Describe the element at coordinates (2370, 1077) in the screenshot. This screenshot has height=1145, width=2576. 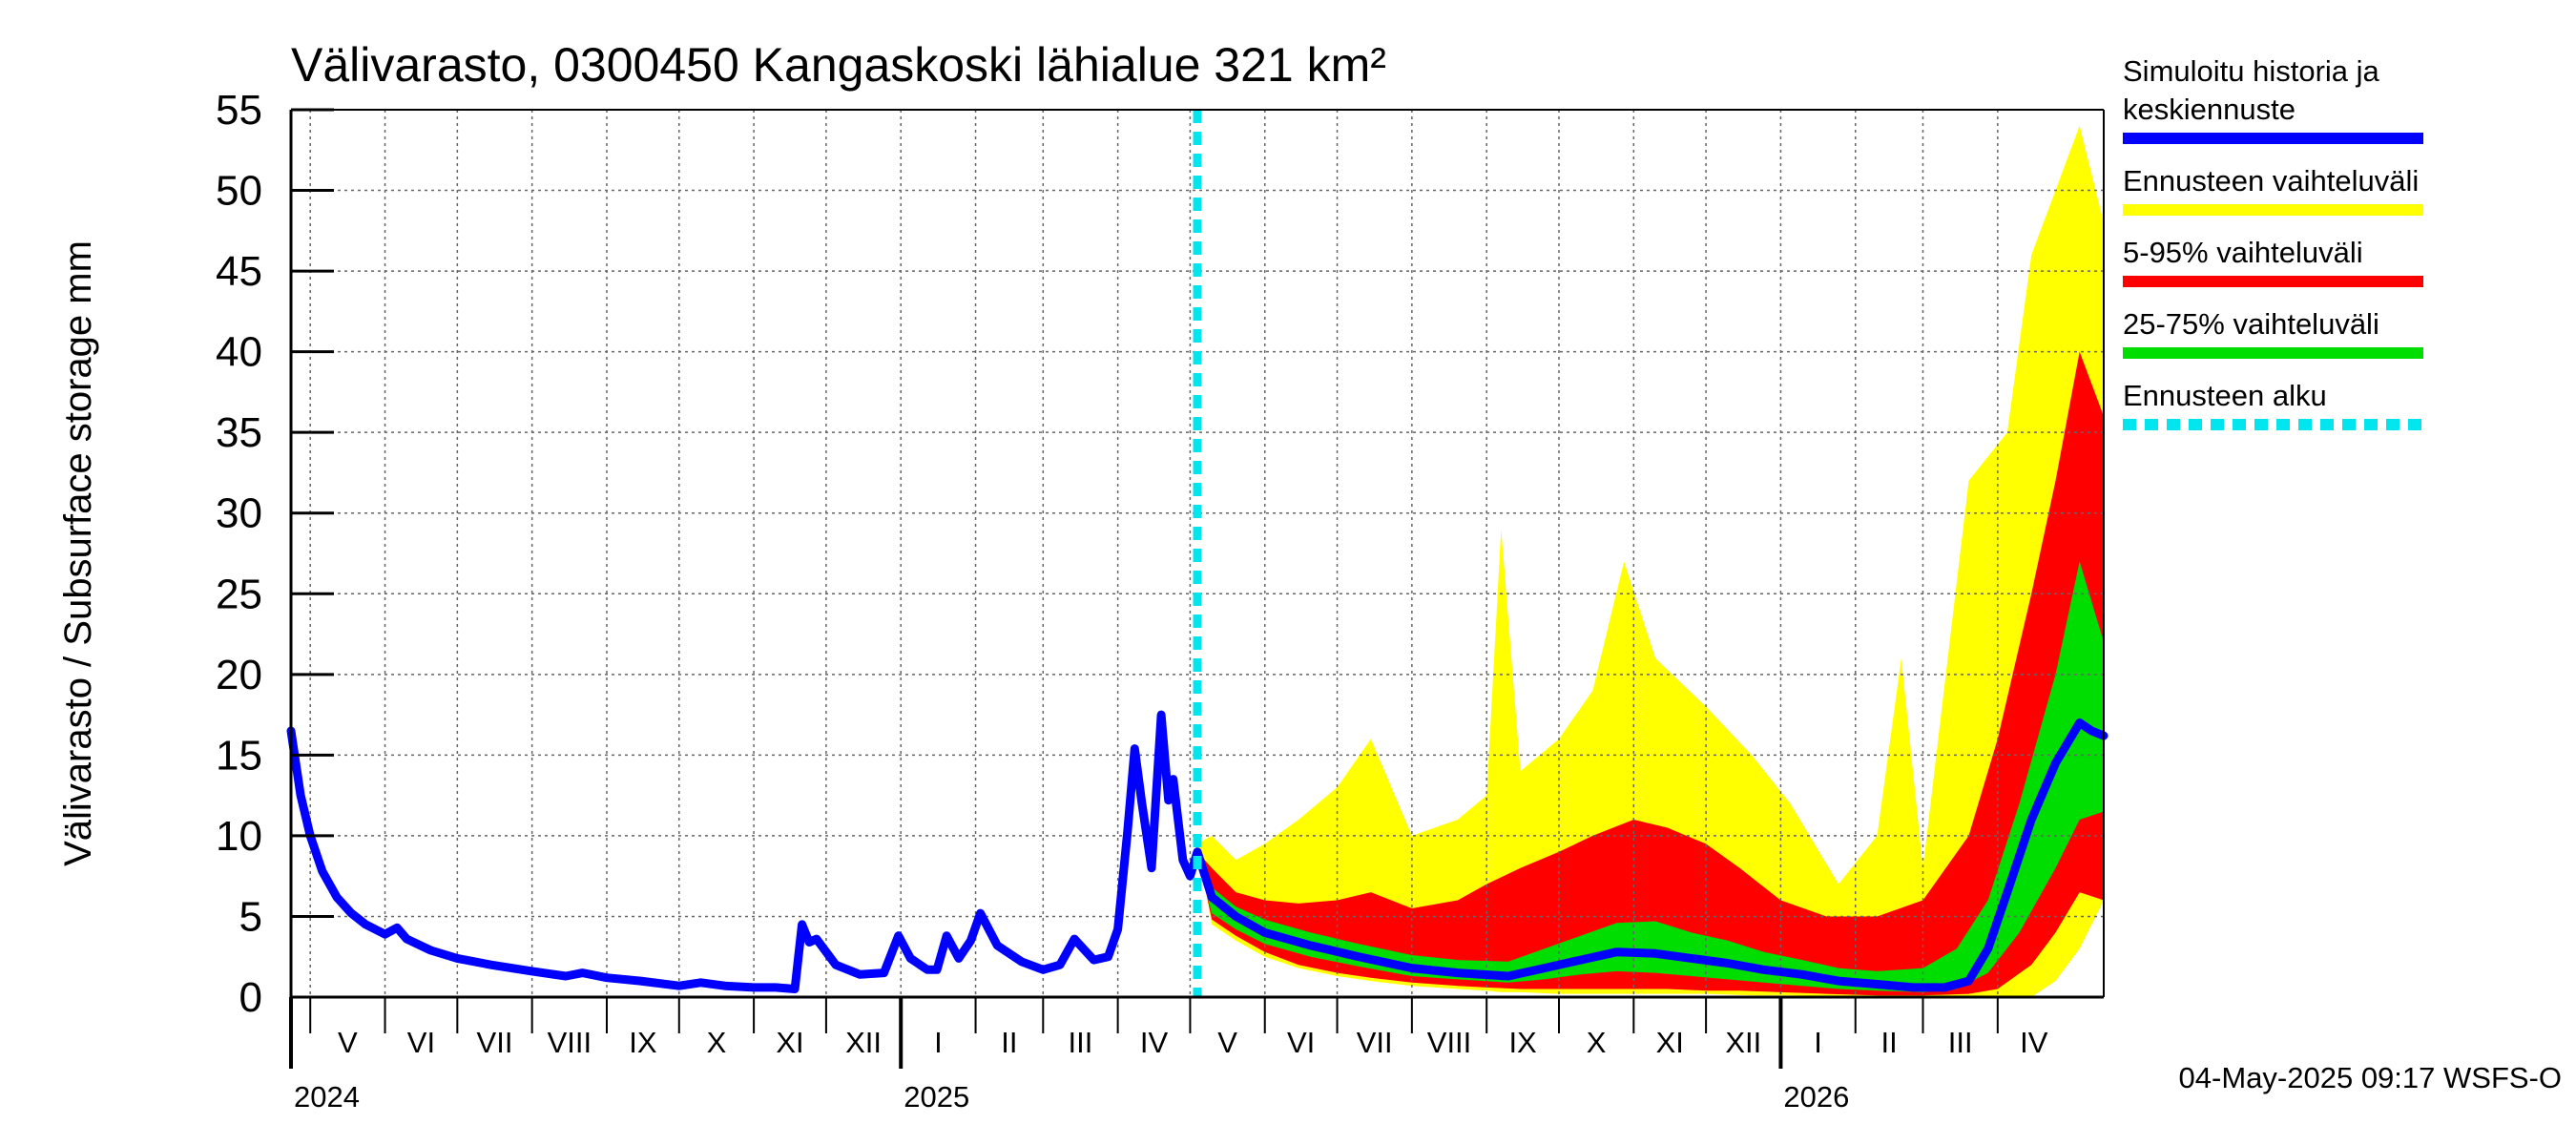
I see `timestamp-label: 04-May-2025 09:17 WSFS-O` at that location.